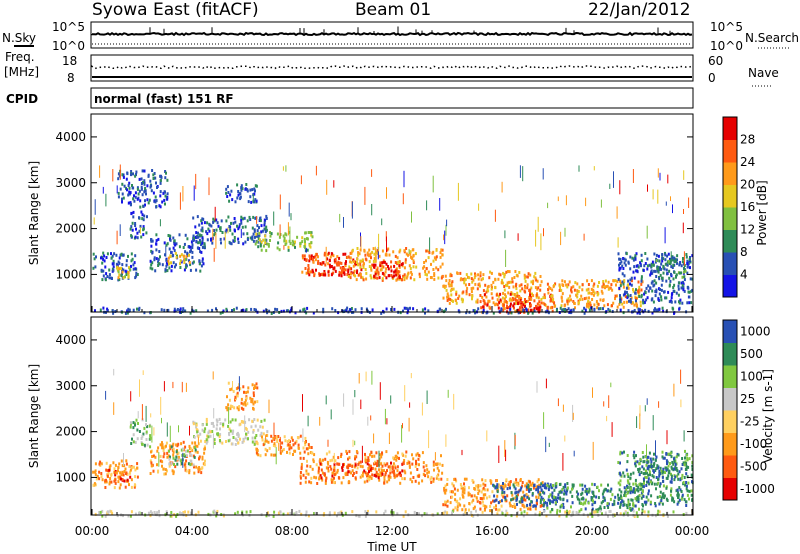 The width and height of the screenshot is (800, 554). What do you see at coordinates (747, 162) in the screenshot?
I see `colorbar-tick-label: 24` at bounding box center [747, 162].